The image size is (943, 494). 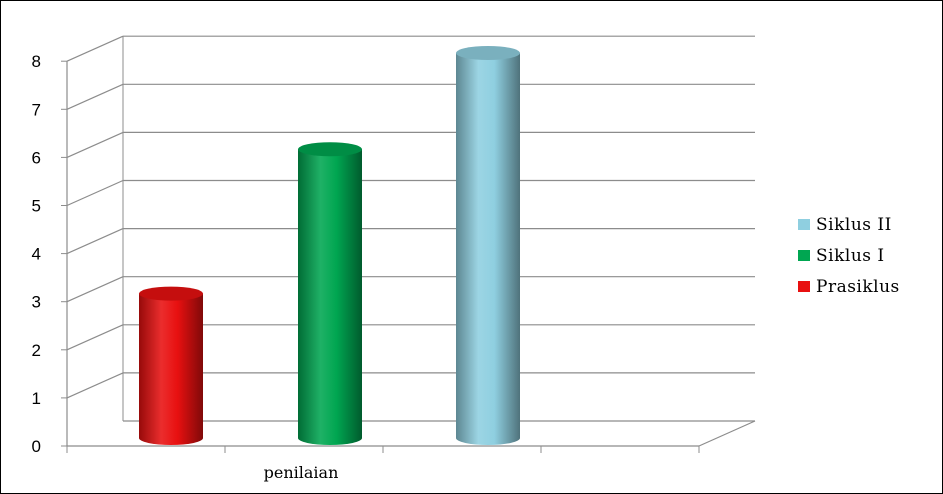 I want to click on legend: Siklus II Siklus I Prasiklus, so click(x=849, y=255).